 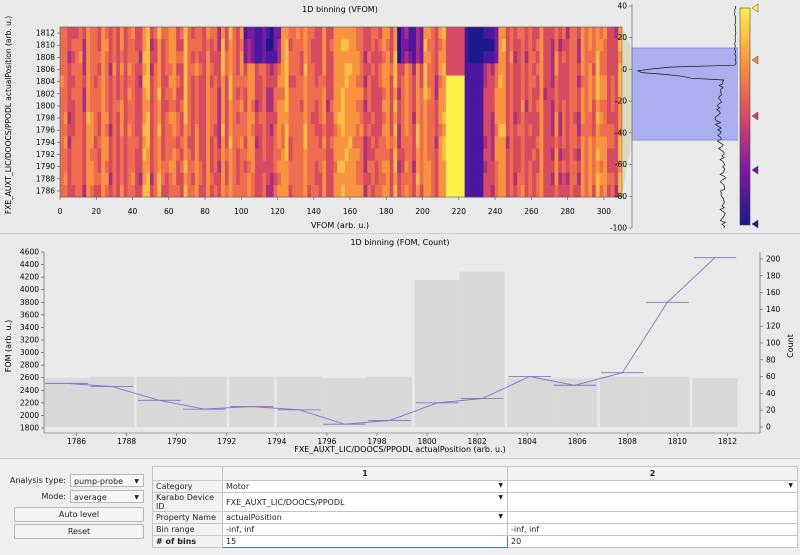 What do you see at coordinates (771, 393) in the screenshot?
I see `count-ytick-label: 40` at bounding box center [771, 393].